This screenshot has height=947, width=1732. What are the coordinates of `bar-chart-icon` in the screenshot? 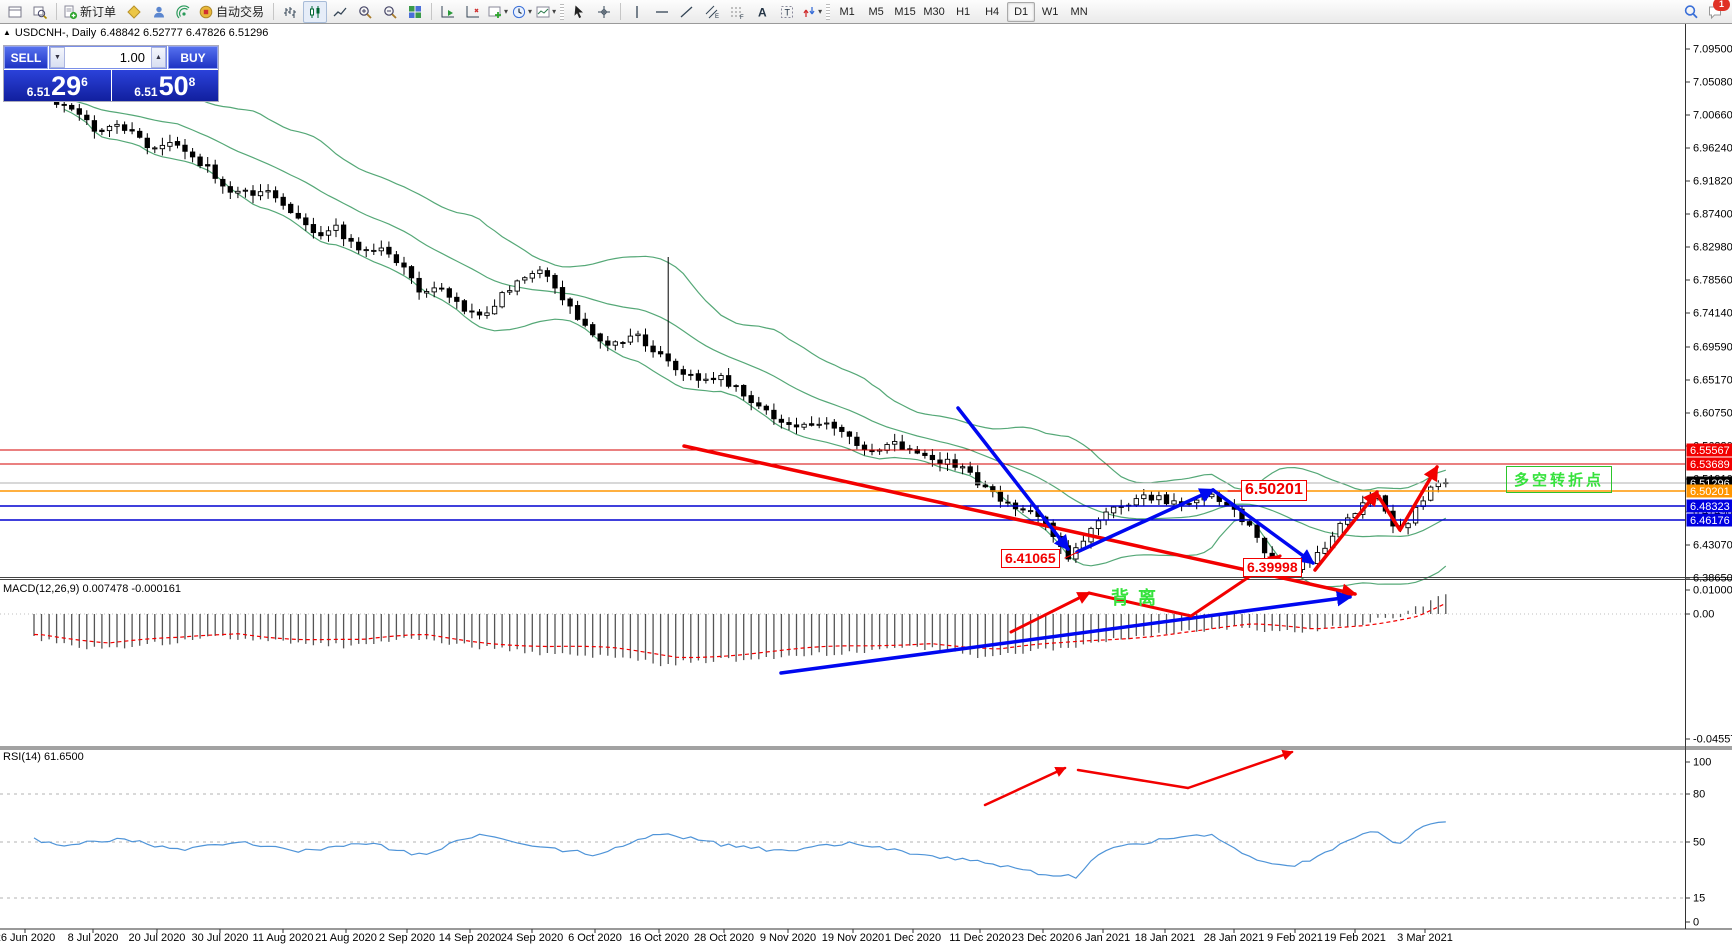 It's located at (290, 12).